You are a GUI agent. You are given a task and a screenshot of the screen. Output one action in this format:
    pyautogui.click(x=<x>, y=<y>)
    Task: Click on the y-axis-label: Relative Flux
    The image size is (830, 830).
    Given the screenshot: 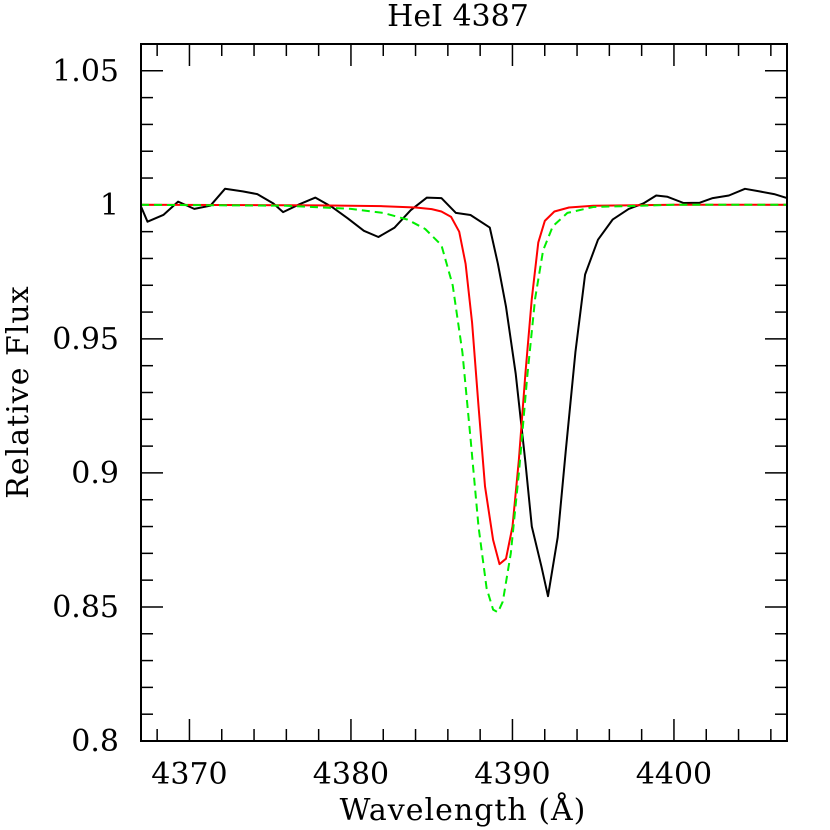 What is the action you would take?
    pyautogui.click(x=18, y=391)
    